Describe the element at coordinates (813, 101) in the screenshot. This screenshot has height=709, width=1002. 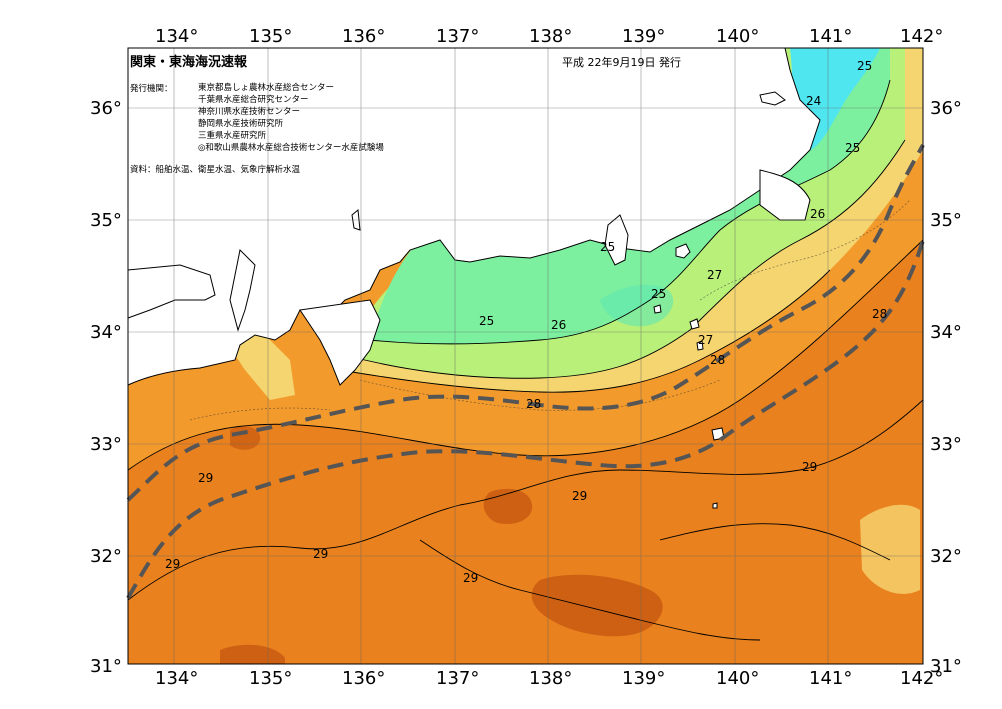
I see `isotherm-label: 24` at that location.